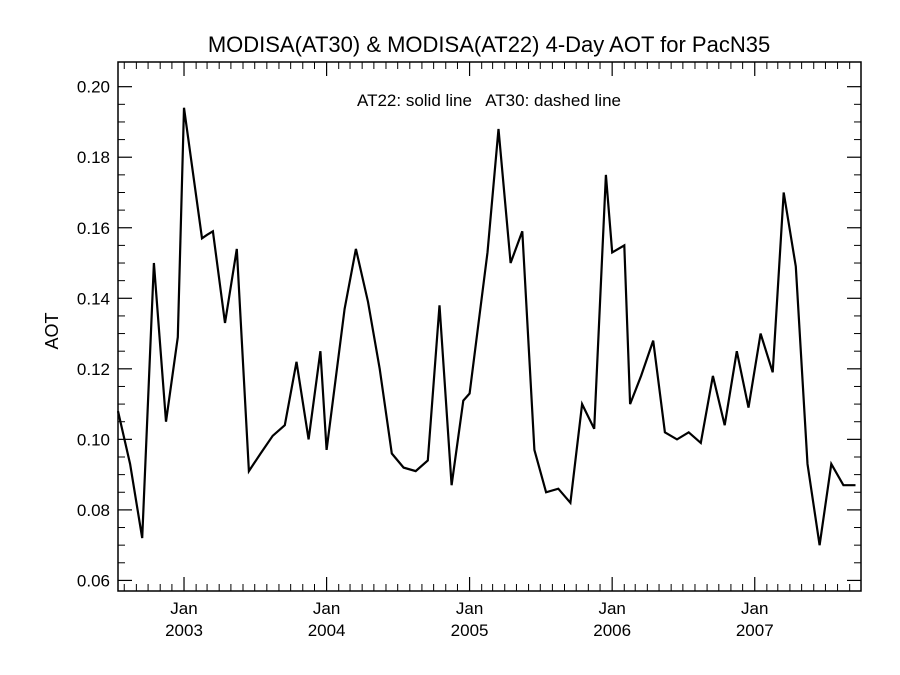 The width and height of the screenshot is (900, 675). What do you see at coordinates (612, 630) in the screenshot?
I see `x-tick-year-label: 2006` at bounding box center [612, 630].